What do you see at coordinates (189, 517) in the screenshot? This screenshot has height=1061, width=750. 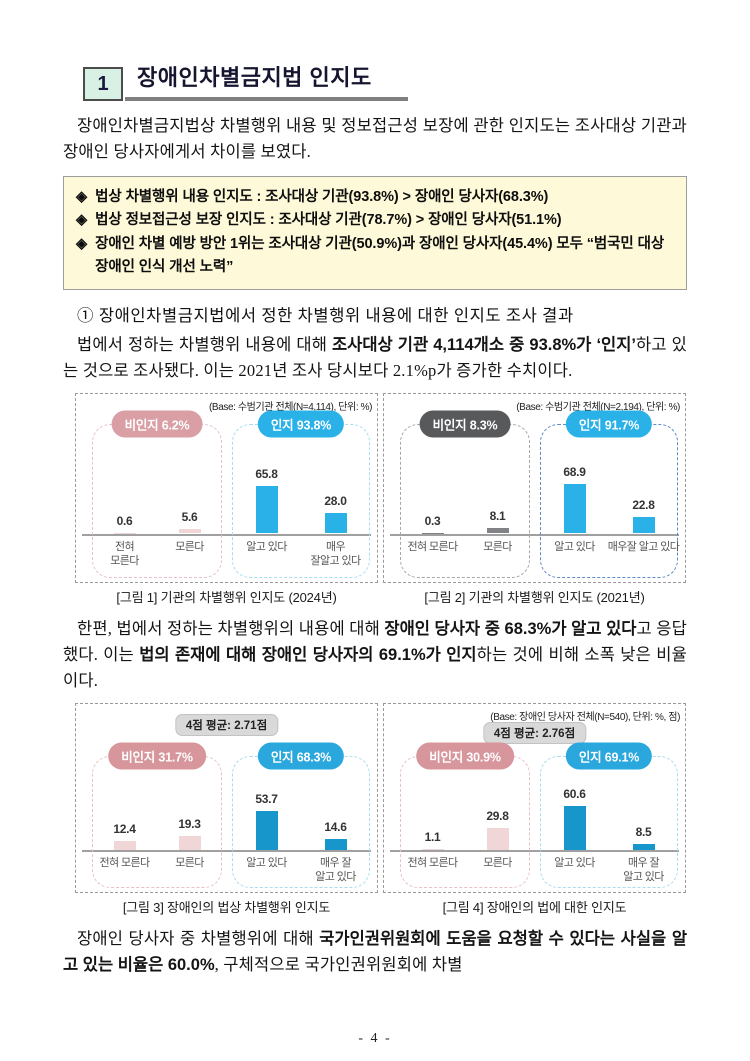 I see `bar-value-label: 5.6` at bounding box center [189, 517].